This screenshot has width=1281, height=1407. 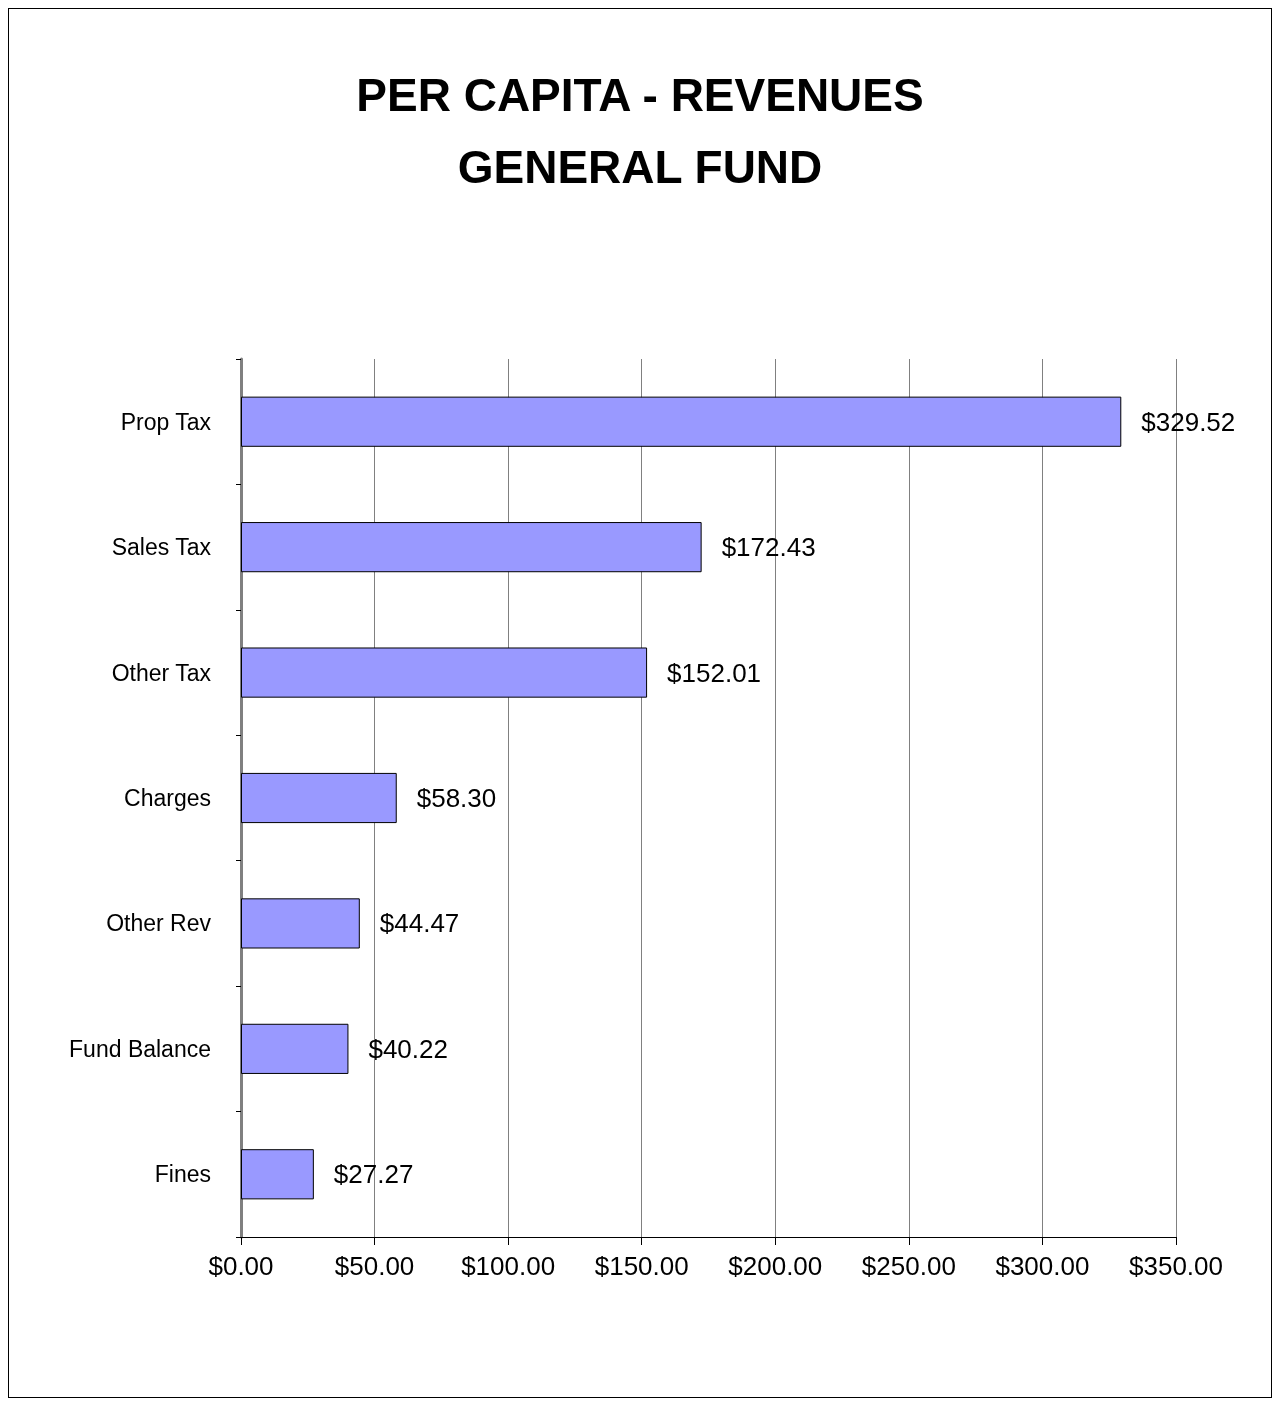 I want to click on x-tick-label: $50.00, so click(x=374, y=1266).